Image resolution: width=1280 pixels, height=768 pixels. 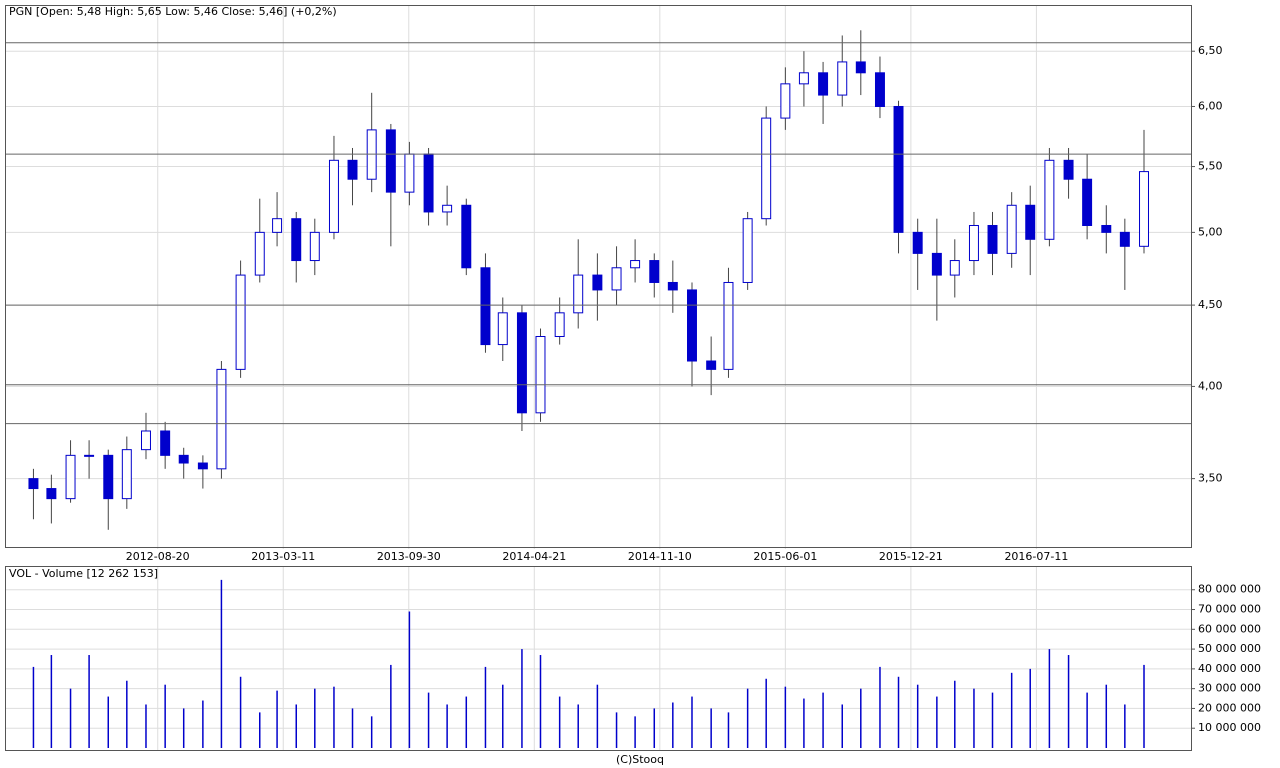 I want to click on x-tick-label: 2015-12-21, so click(x=911, y=556).